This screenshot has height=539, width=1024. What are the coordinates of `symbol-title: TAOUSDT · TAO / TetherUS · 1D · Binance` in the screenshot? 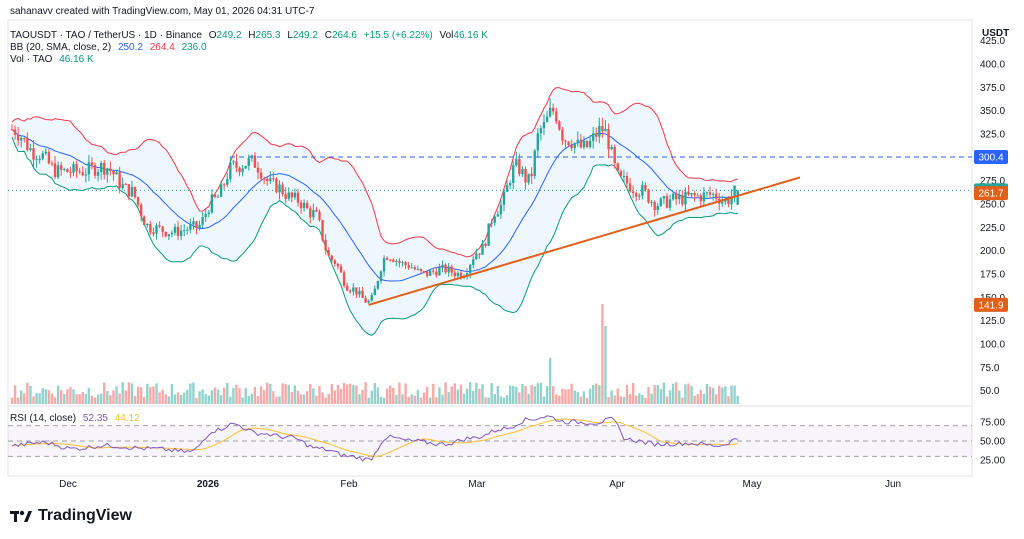 It's located at (106, 35).